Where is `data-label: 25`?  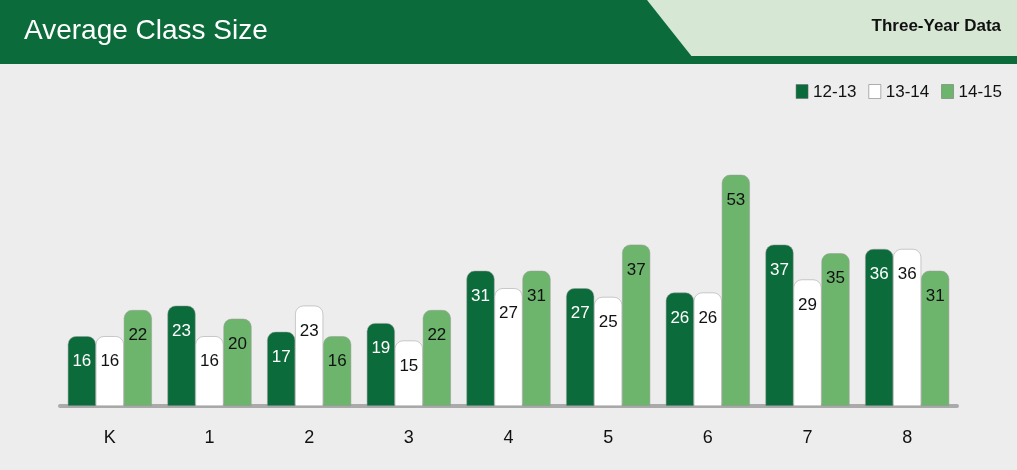 data-label: 25 is located at coordinates (608, 321).